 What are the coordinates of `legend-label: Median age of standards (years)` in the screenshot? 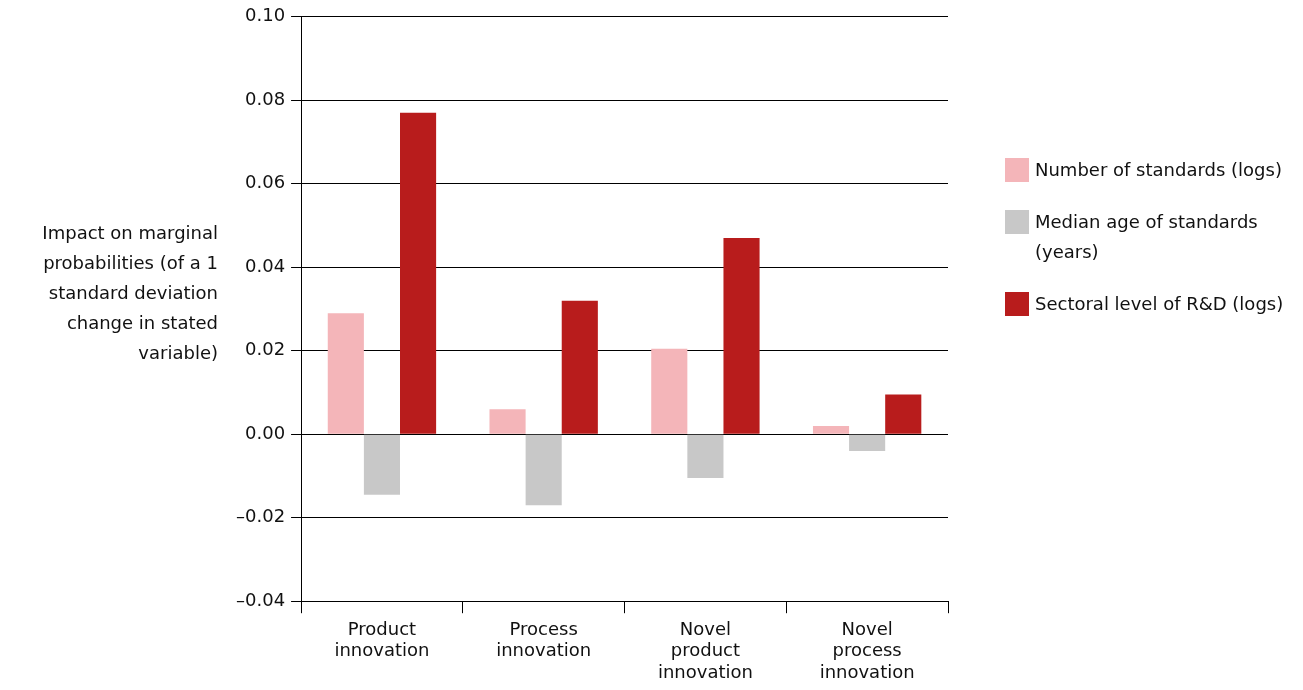 It's located at (1147, 237).